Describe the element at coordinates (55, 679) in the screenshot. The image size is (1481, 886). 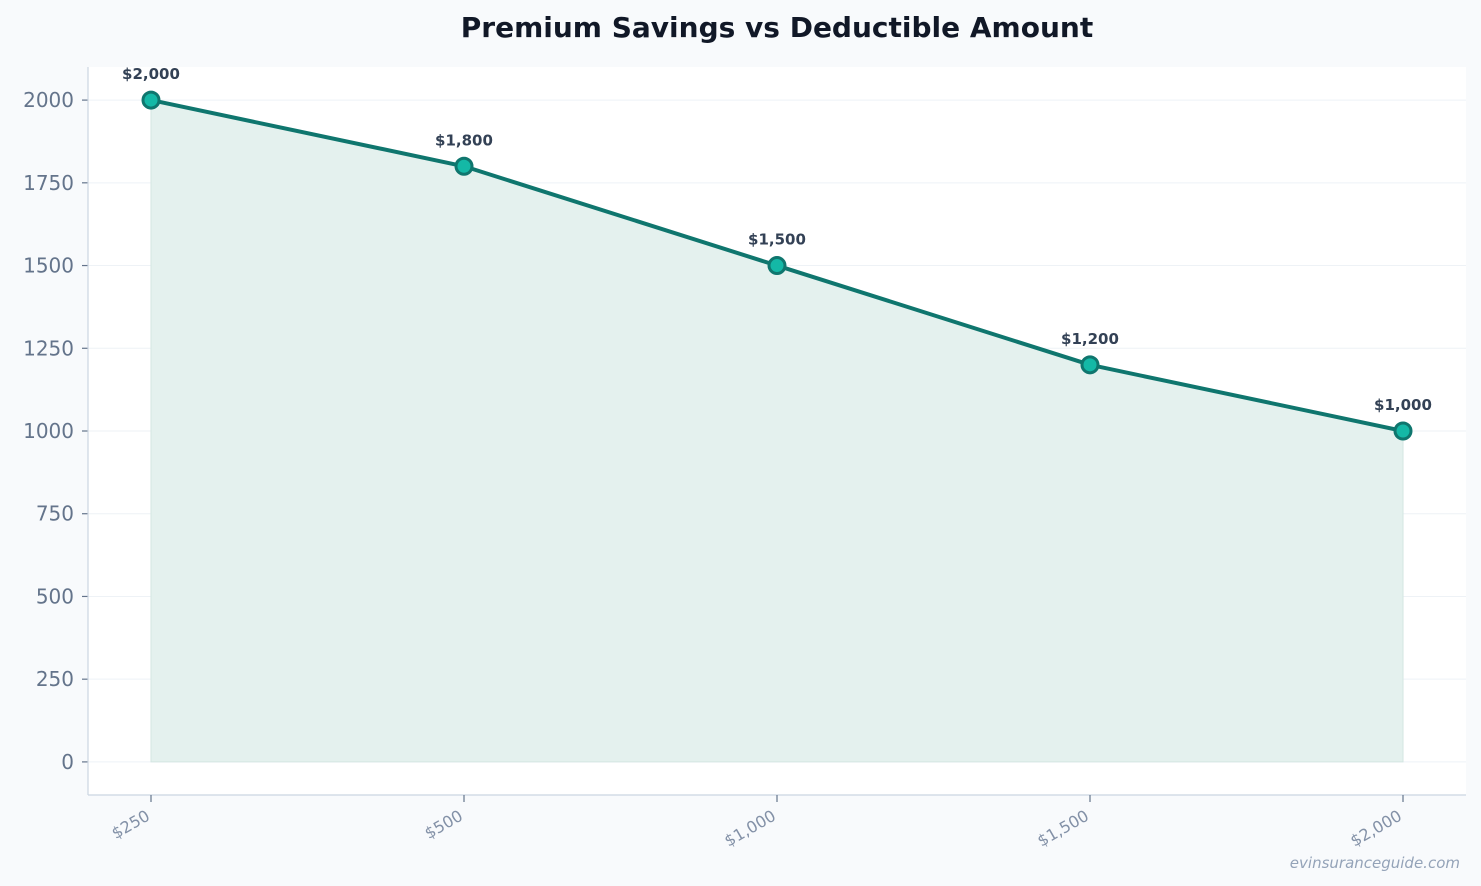
I see `y-tick-label: 250` at that location.